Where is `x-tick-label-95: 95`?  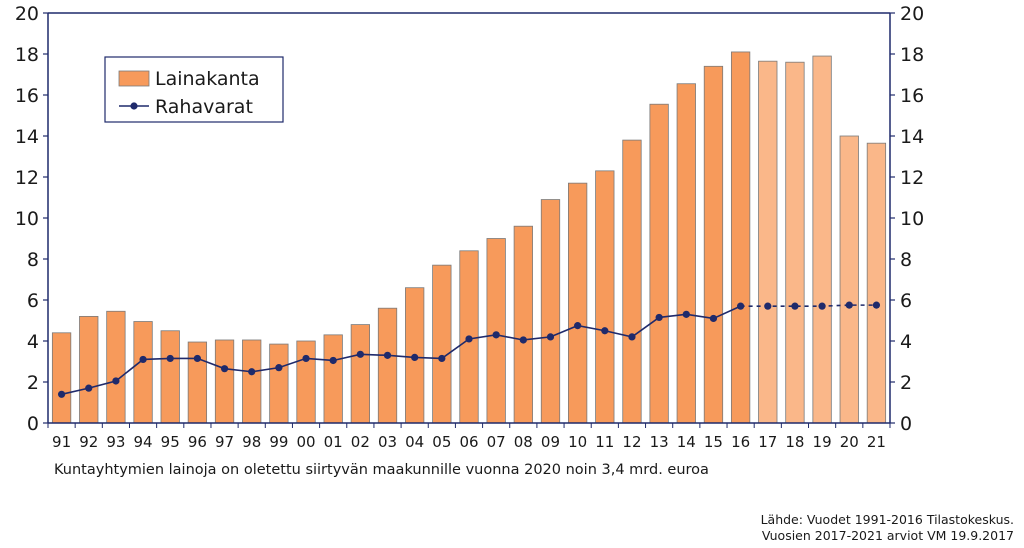 x-tick-label-95: 95 is located at coordinates (170, 442).